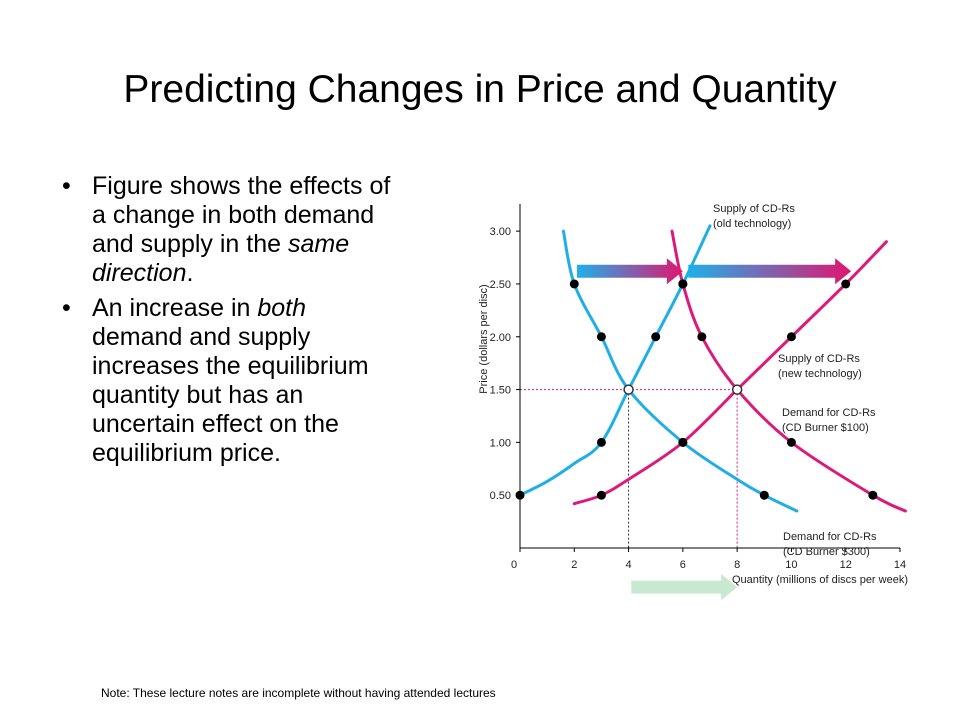  I want to click on supply-old-label: (old technology), so click(752, 224).